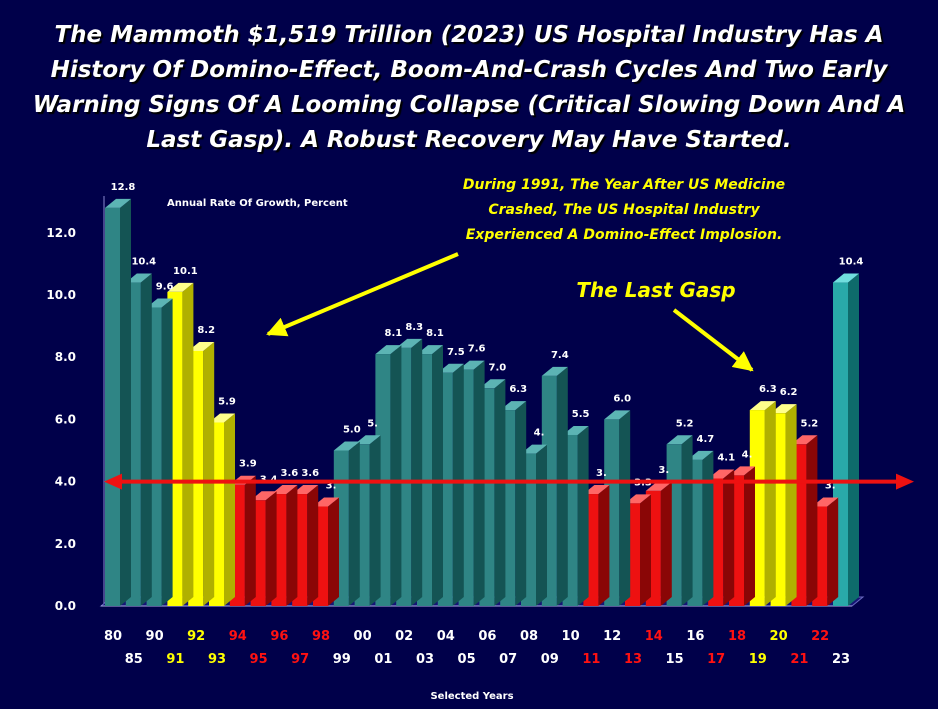 Image resolution: width=938 pixels, height=709 pixels. Describe the element at coordinates (65, 606) in the screenshot. I see `y-tick-label: 0.0` at that location.